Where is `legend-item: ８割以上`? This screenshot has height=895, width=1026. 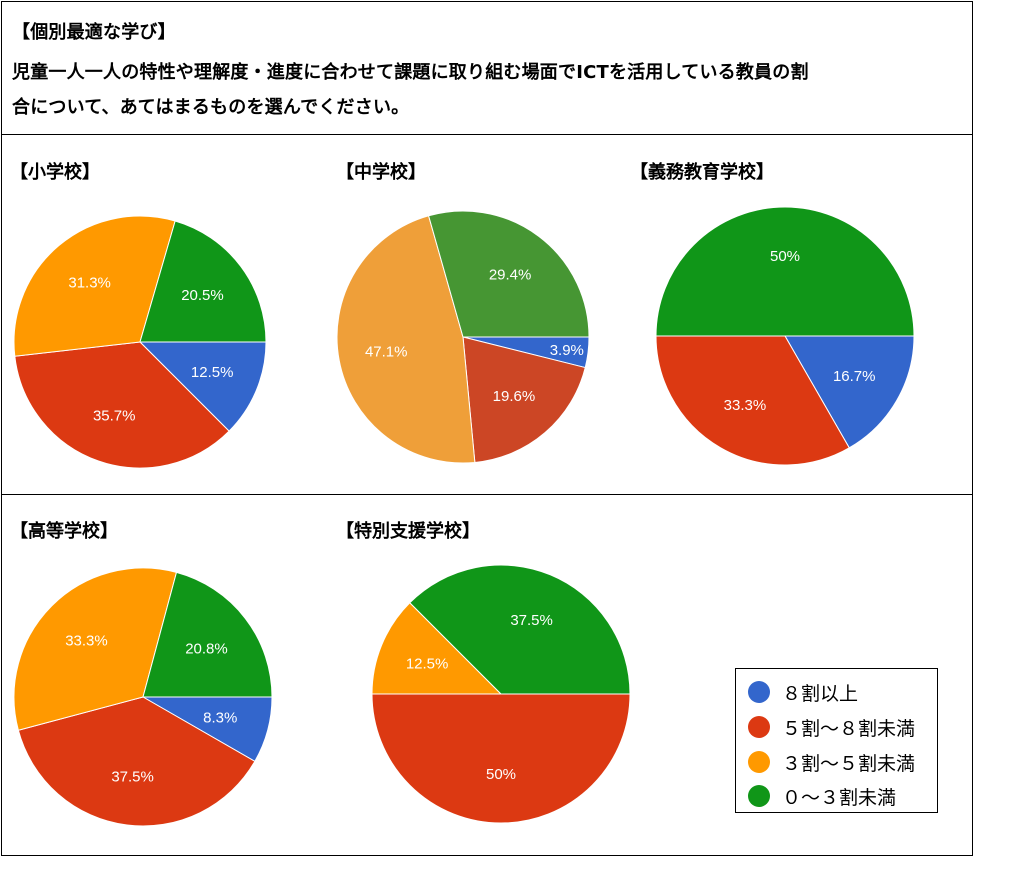
legend-item: ８割以上 is located at coordinates (803, 692).